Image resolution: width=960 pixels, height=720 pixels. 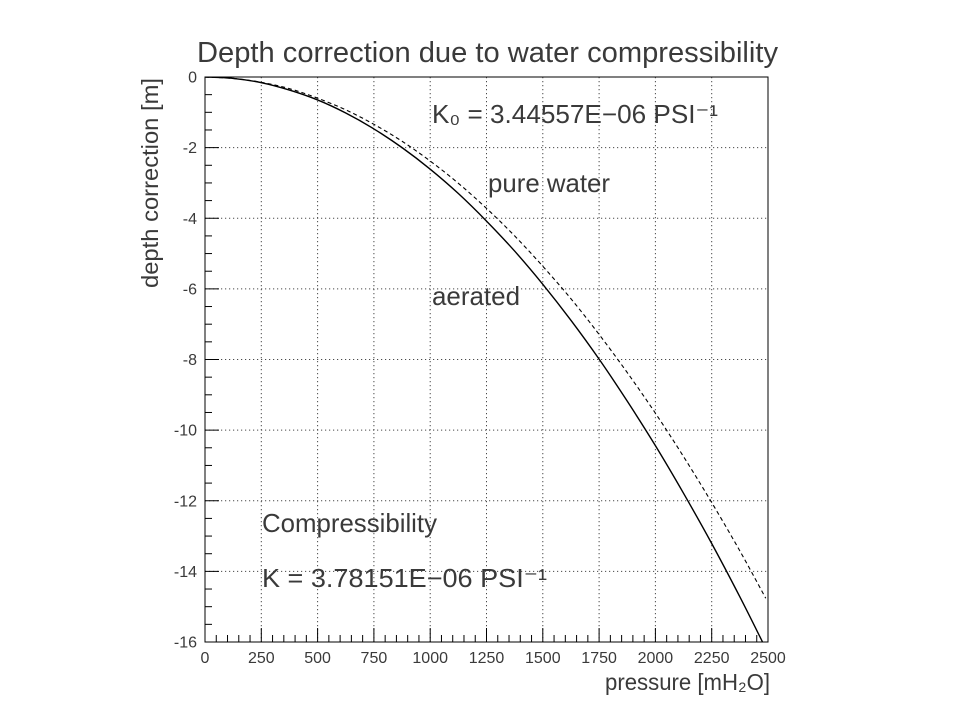 I want to click on x-tick-label: 1500, so click(x=543, y=658).